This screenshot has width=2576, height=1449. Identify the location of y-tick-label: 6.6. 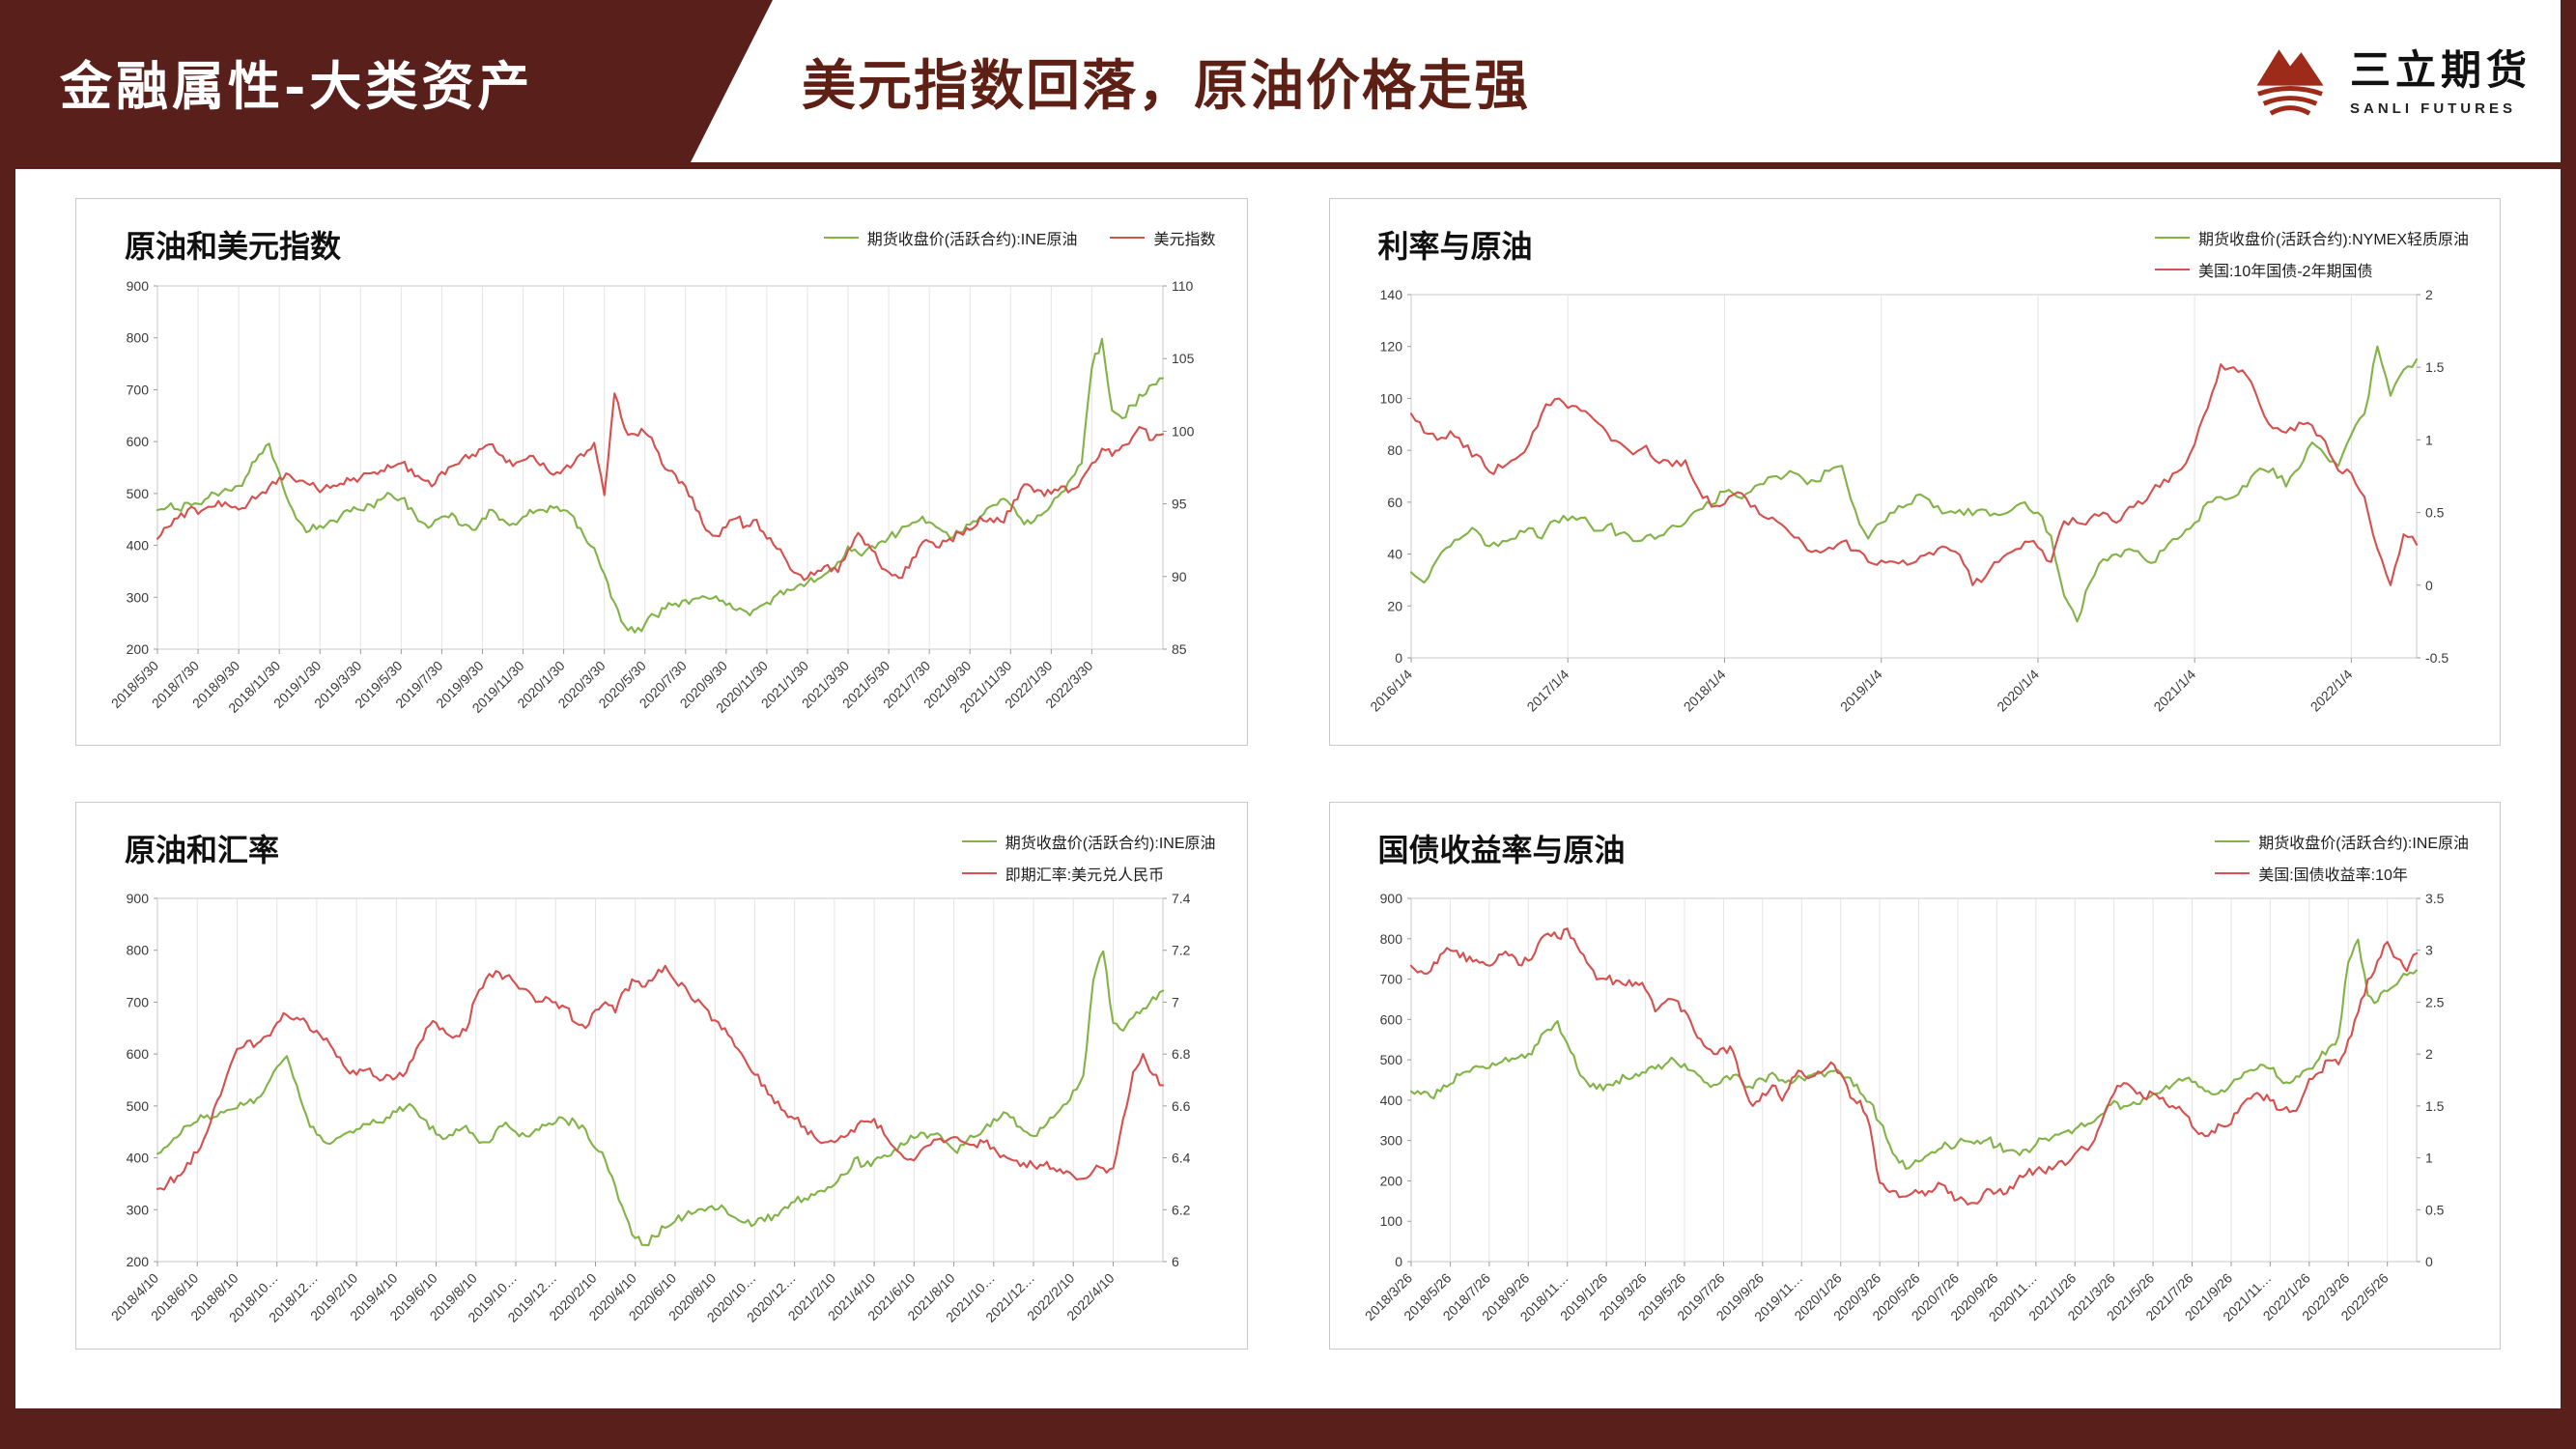
(1181, 1106).